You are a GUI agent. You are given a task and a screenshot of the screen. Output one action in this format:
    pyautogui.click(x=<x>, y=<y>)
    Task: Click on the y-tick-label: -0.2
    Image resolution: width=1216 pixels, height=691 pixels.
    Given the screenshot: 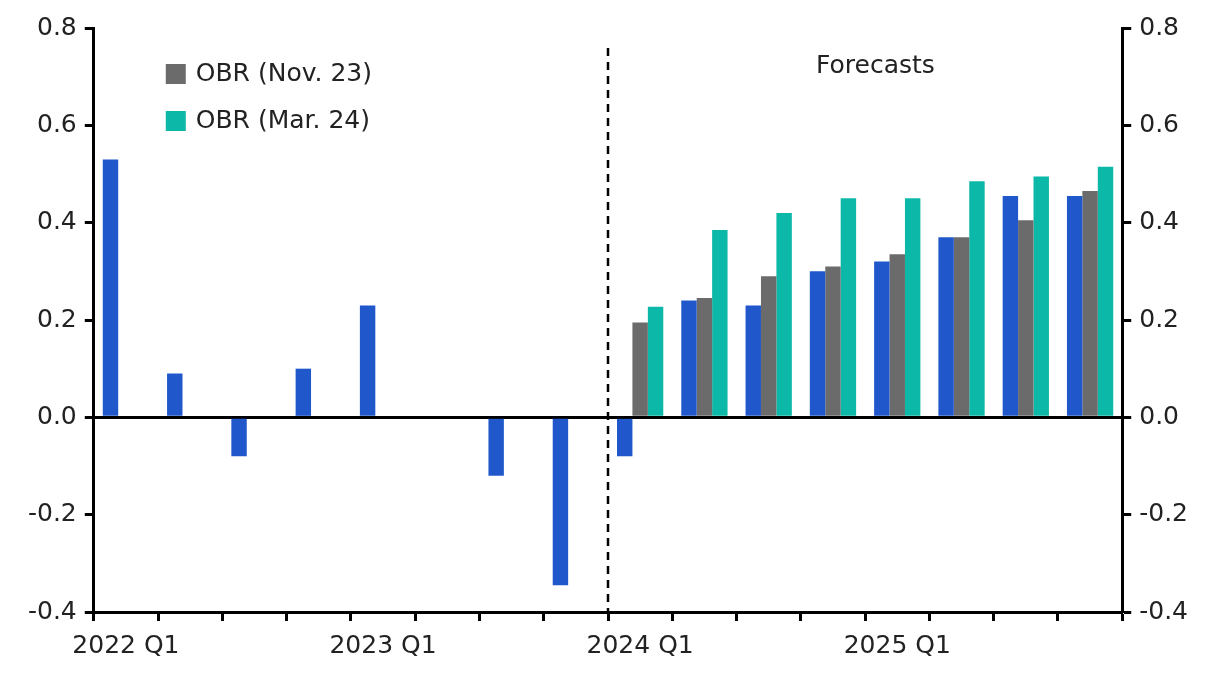 What is the action you would take?
    pyautogui.click(x=52, y=513)
    